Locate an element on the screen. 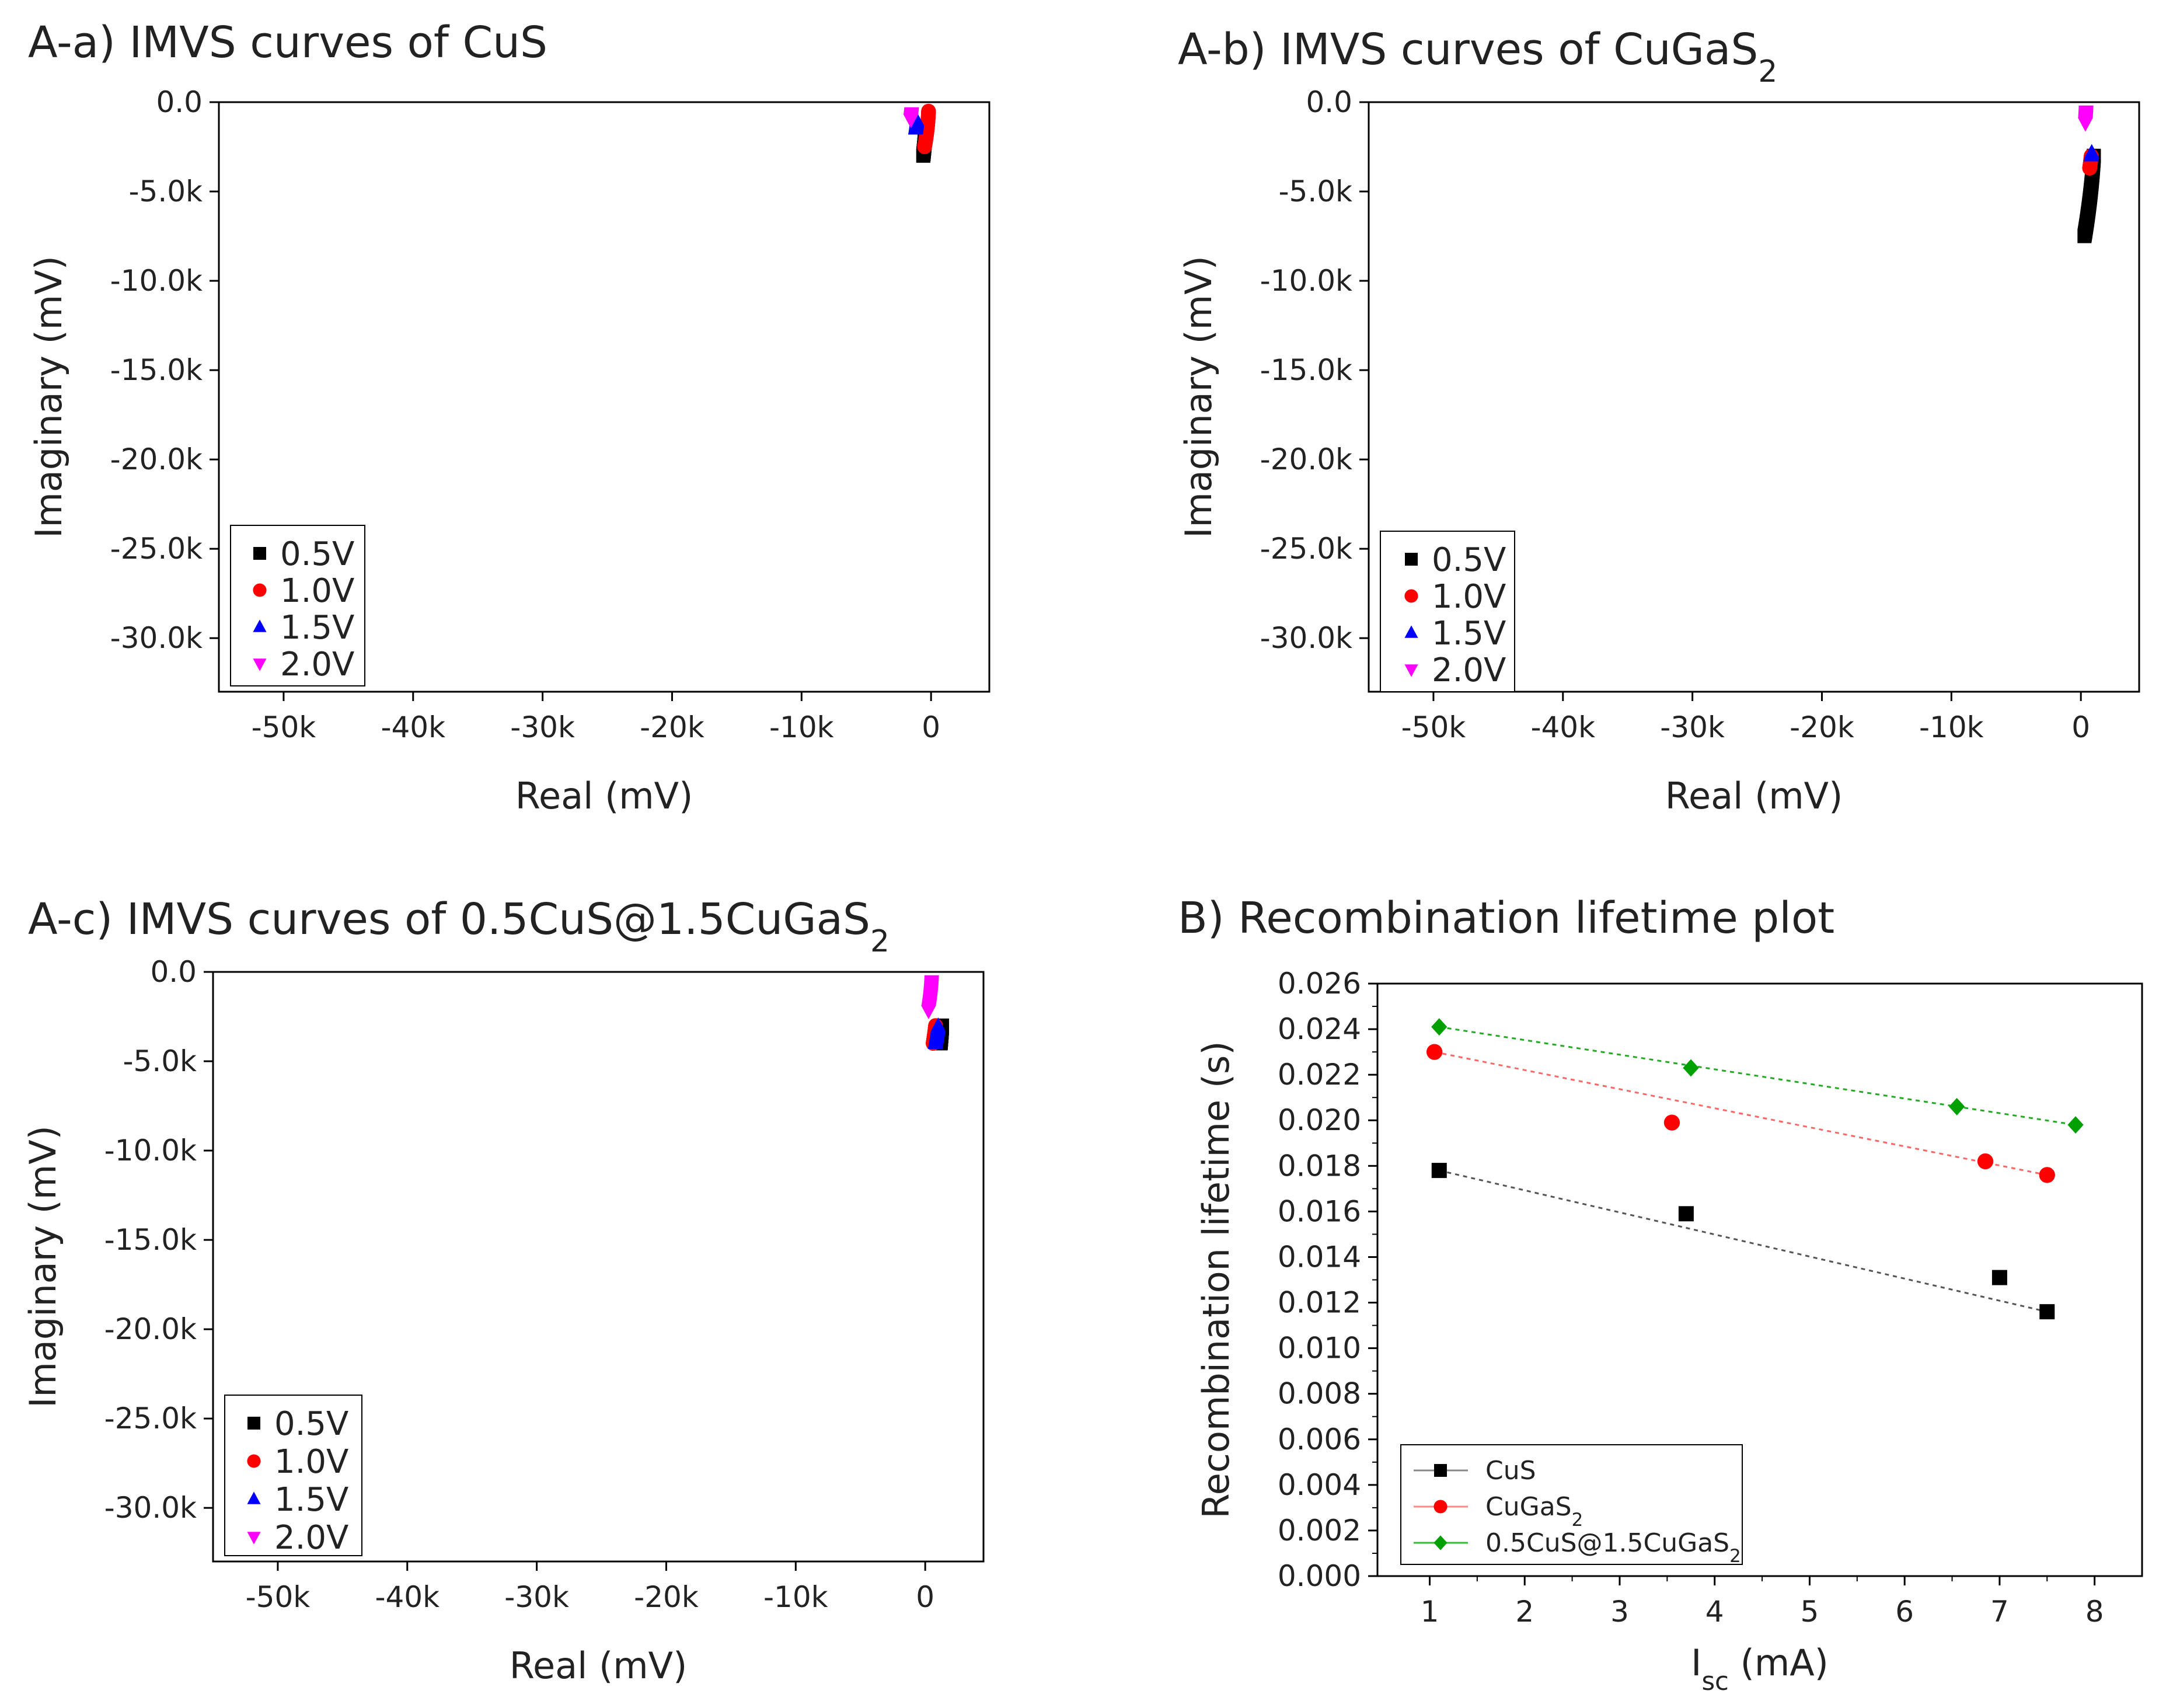 The width and height of the screenshot is (2166, 1708). x-tick-label: 1 is located at coordinates (1430, 1612).